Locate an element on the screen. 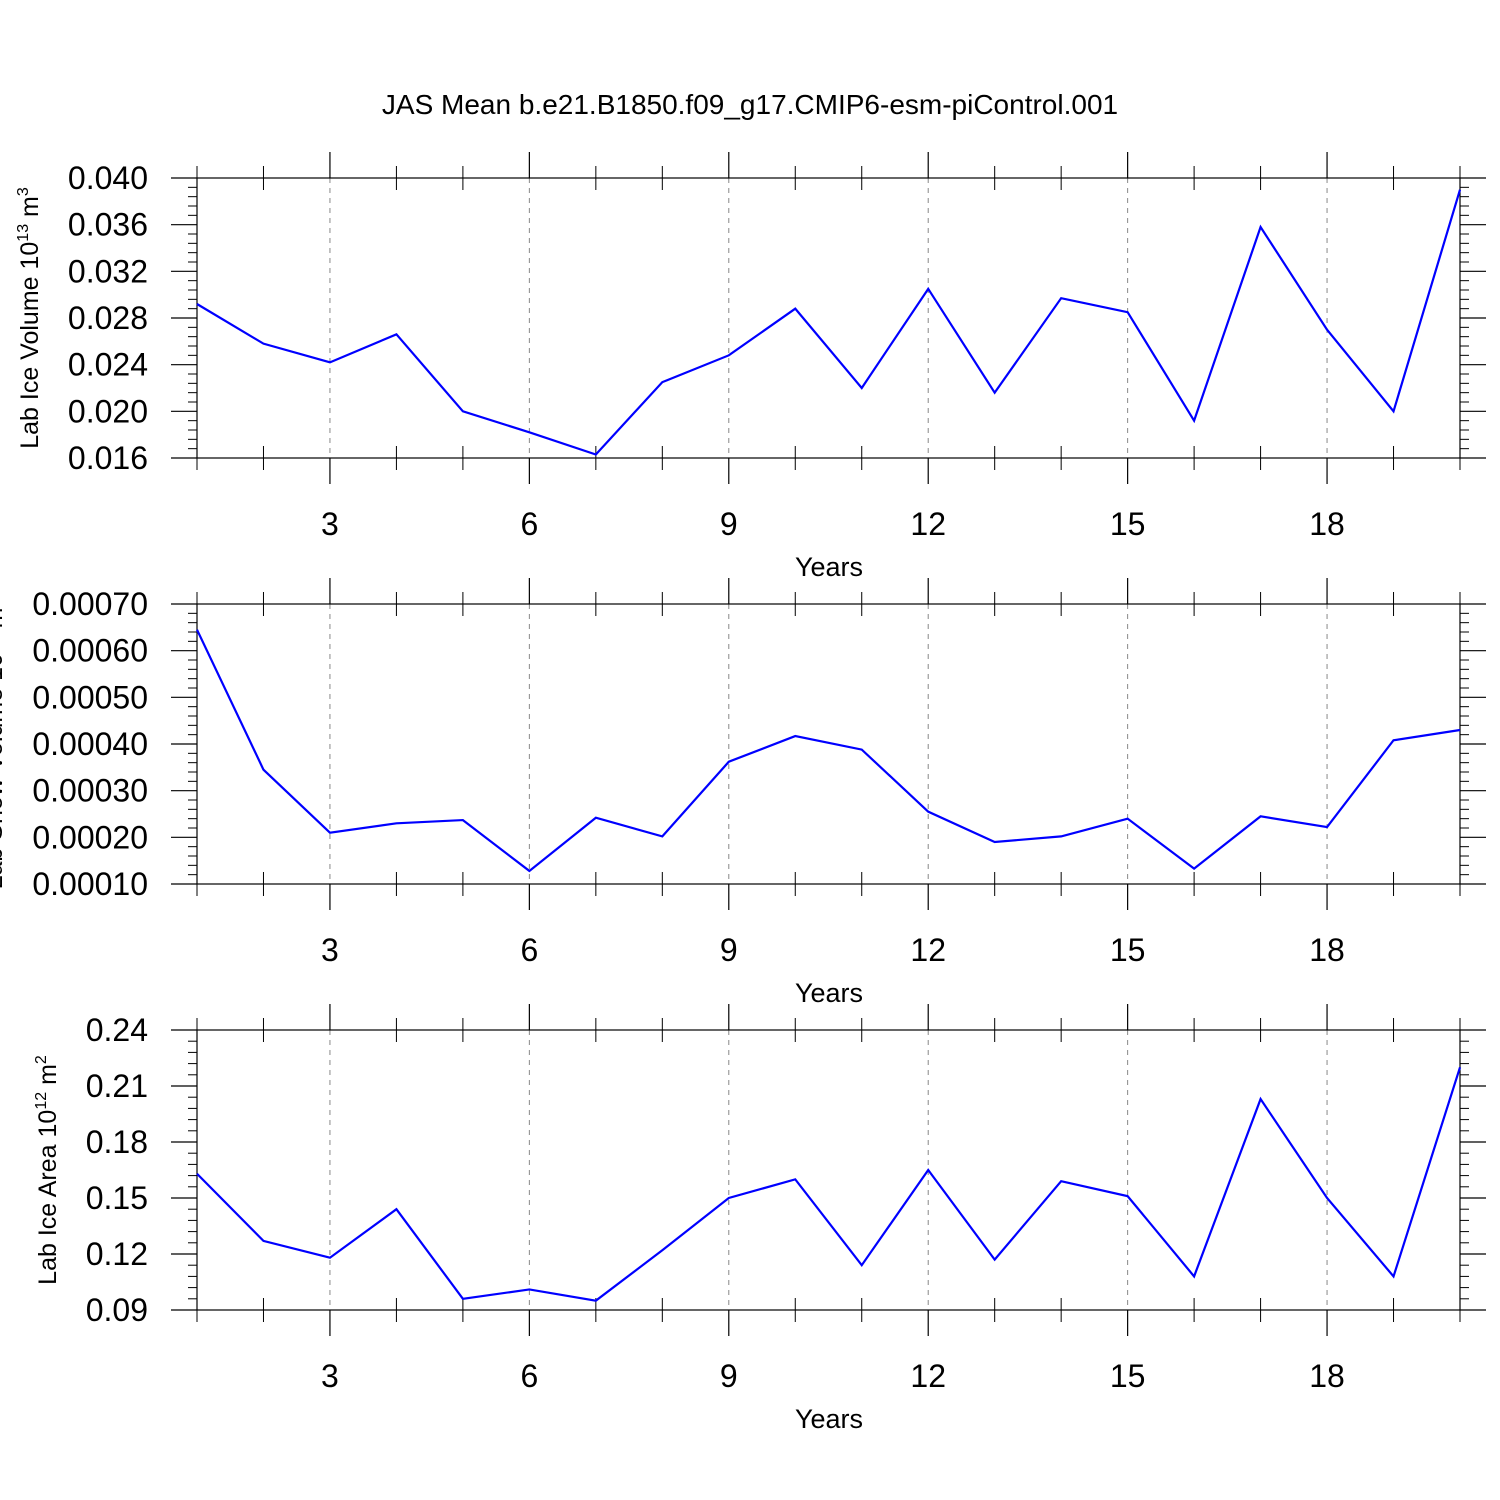 The width and height of the screenshot is (1500, 1500). x-tick-label: 6 is located at coordinates (529, 524).